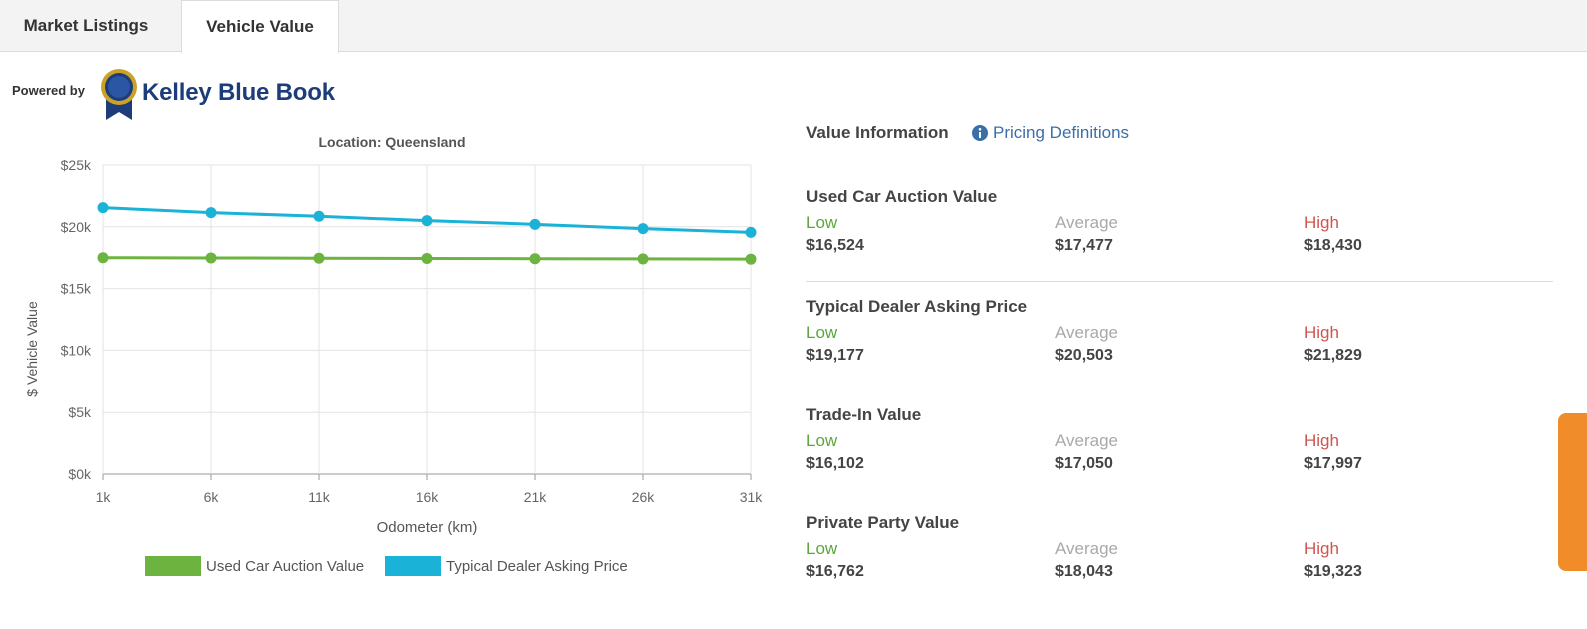 This screenshot has width=1587, height=629. What do you see at coordinates (906, 235) in the screenshot?
I see `low-column: Low $16,524` at bounding box center [906, 235].